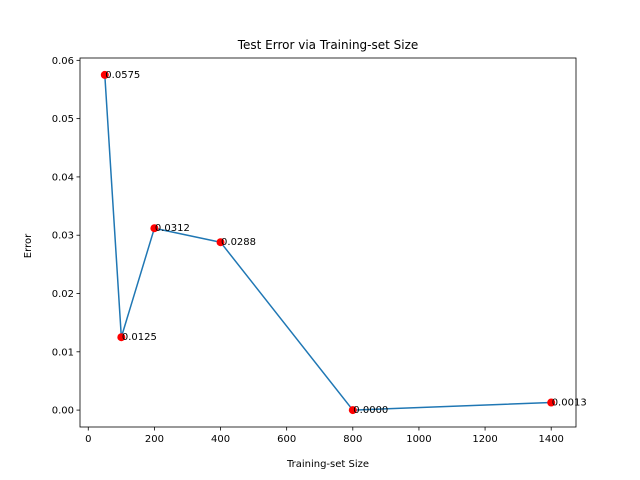 This screenshot has height=480, width=640. What do you see at coordinates (154, 439) in the screenshot?
I see `x-tick-label: 200` at bounding box center [154, 439].